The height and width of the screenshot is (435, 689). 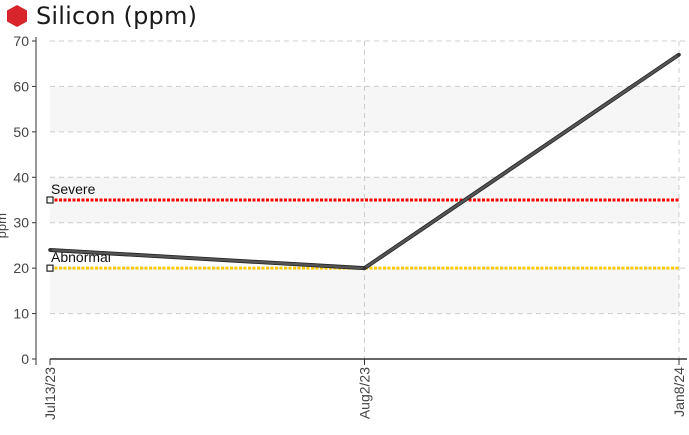 I want to click on chart-title: Silicon (ppm), so click(x=117, y=16).